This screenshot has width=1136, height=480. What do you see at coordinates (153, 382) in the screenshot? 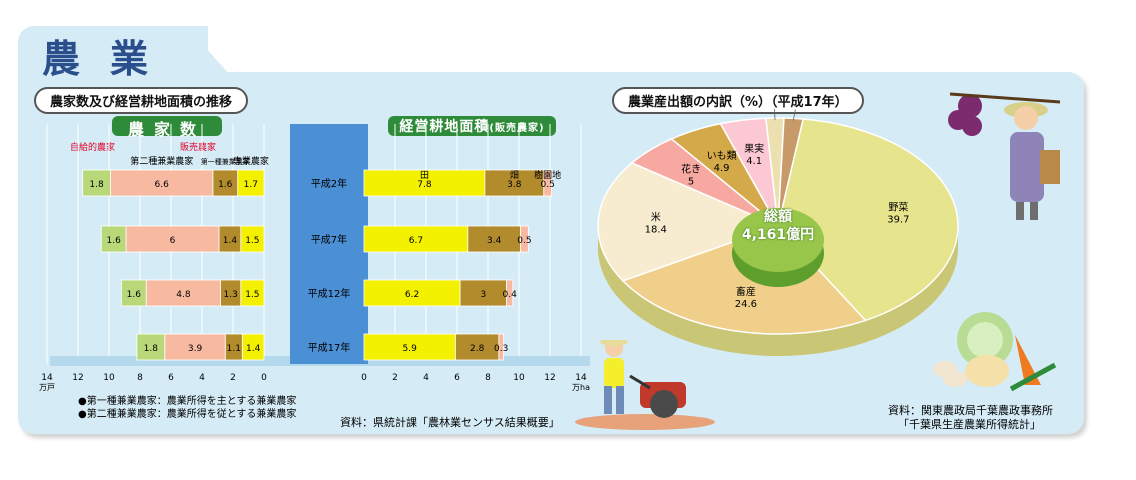
I see `farm-count-axis: 14 12 10 8 6 4 2 0 万戸` at bounding box center [153, 382].